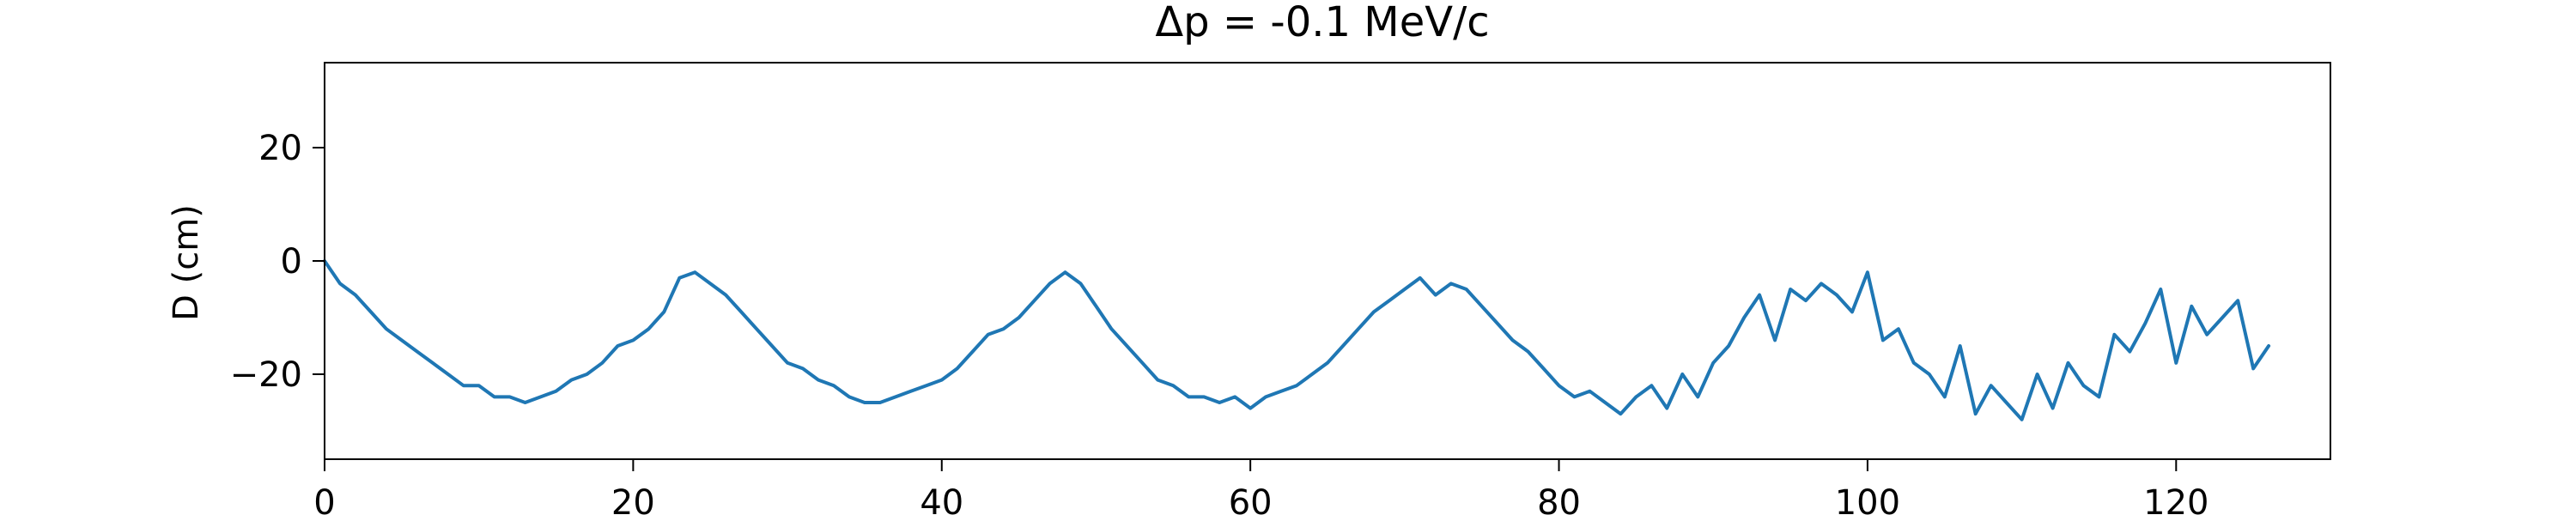  I want to click on x-tick-label: 120, so click(2175, 499).